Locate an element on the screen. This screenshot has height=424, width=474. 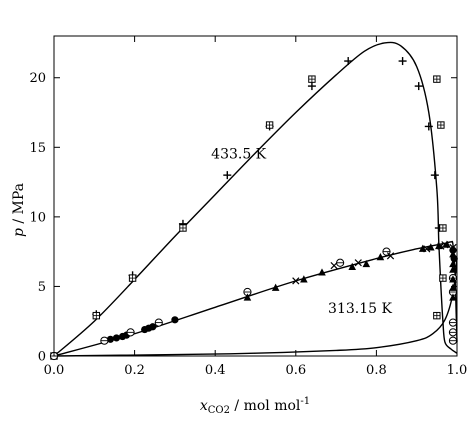
y-tick-label: 5 is located at coordinates (42, 287).